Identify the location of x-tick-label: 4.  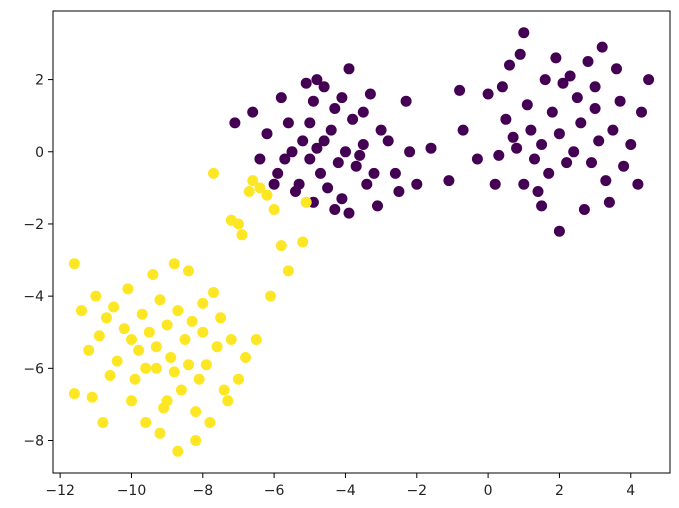
(630, 491).